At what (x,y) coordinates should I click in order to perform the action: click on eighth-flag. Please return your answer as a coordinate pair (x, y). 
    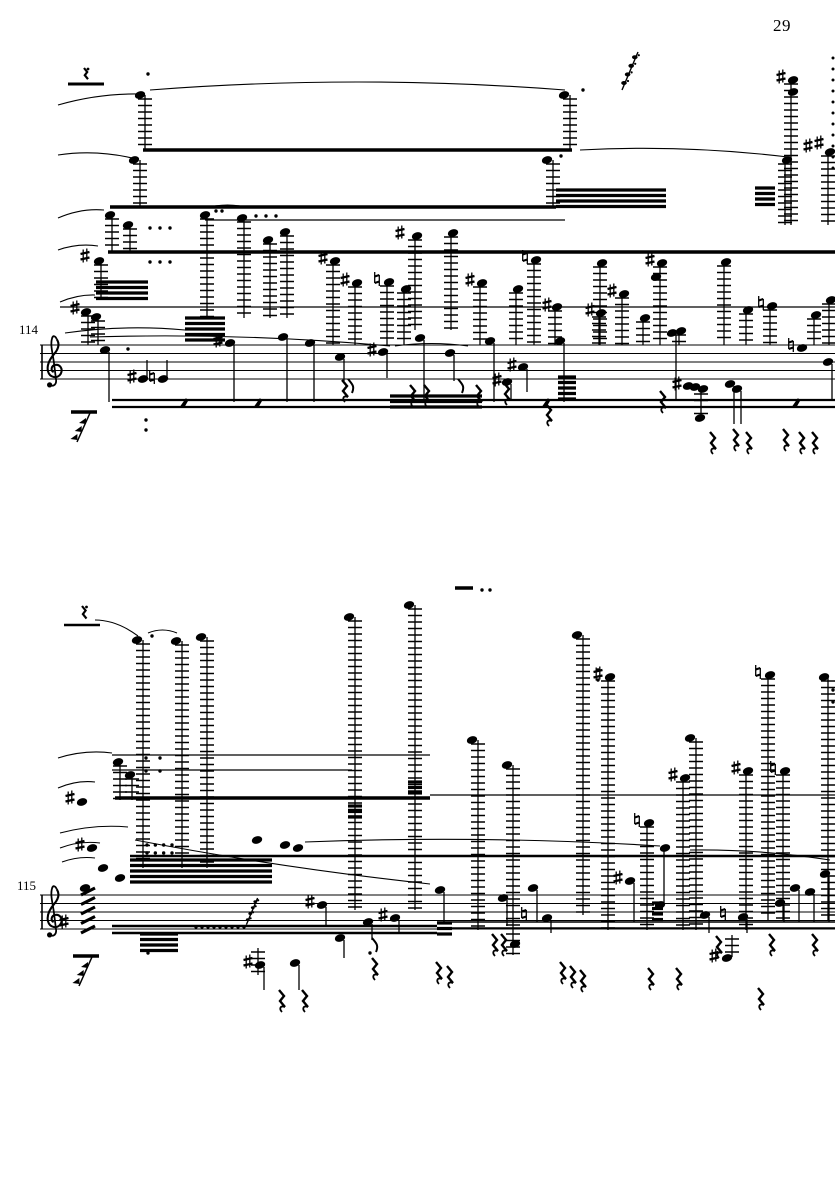
    Looking at the image, I should click on (375, 945).